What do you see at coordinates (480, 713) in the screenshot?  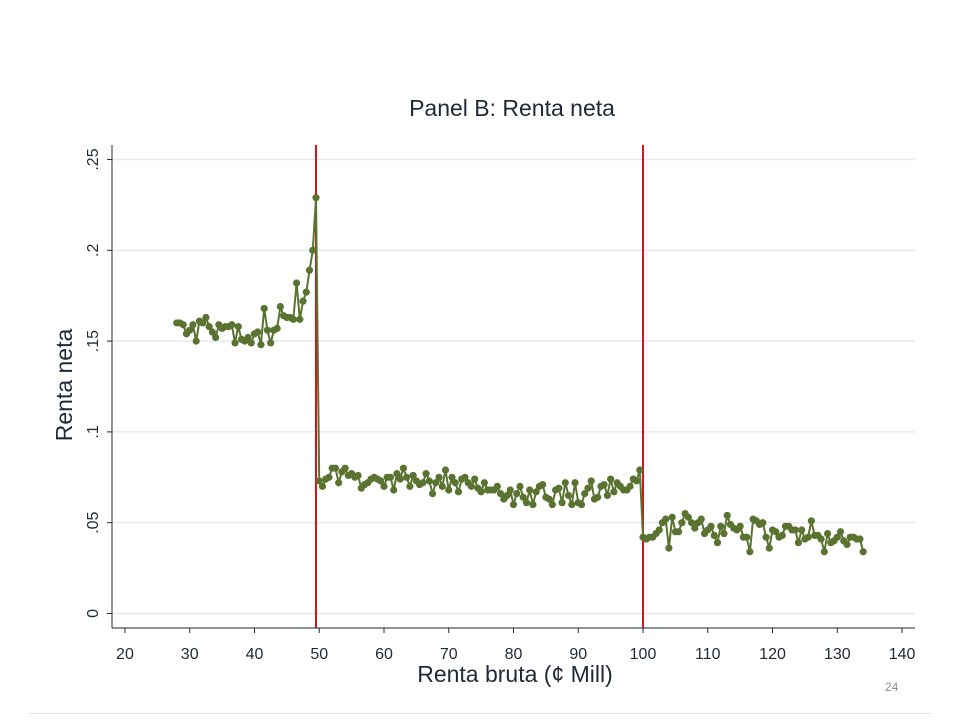 I see `footer-divider` at bounding box center [480, 713].